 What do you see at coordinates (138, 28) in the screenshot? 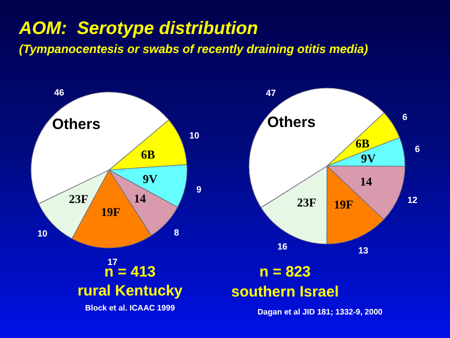
I see `chart-title: AOM: Serotype distribution` at bounding box center [138, 28].